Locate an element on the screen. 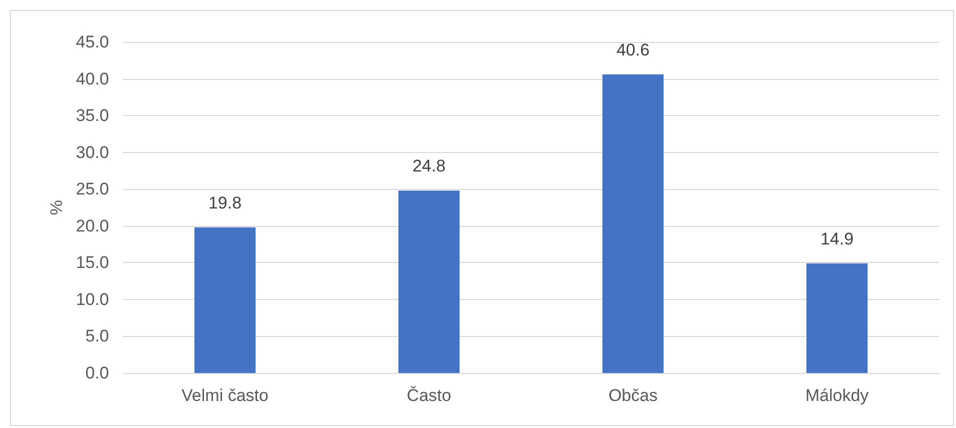  y-tick-label: 30.0 is located at coordinates (92, 152).